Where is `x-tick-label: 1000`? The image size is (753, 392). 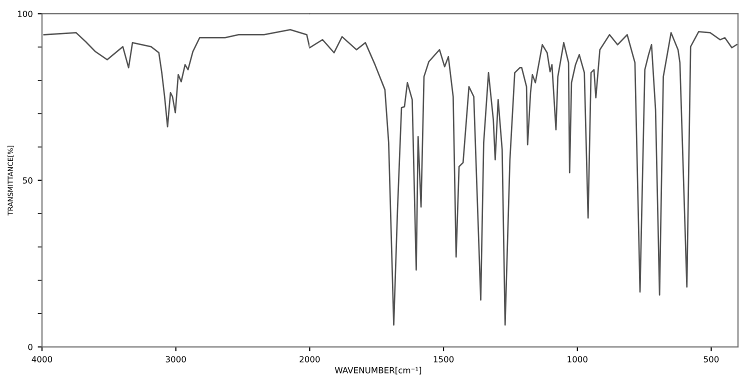 x-tick-label: 1000 is located at coordinates (578, 359).